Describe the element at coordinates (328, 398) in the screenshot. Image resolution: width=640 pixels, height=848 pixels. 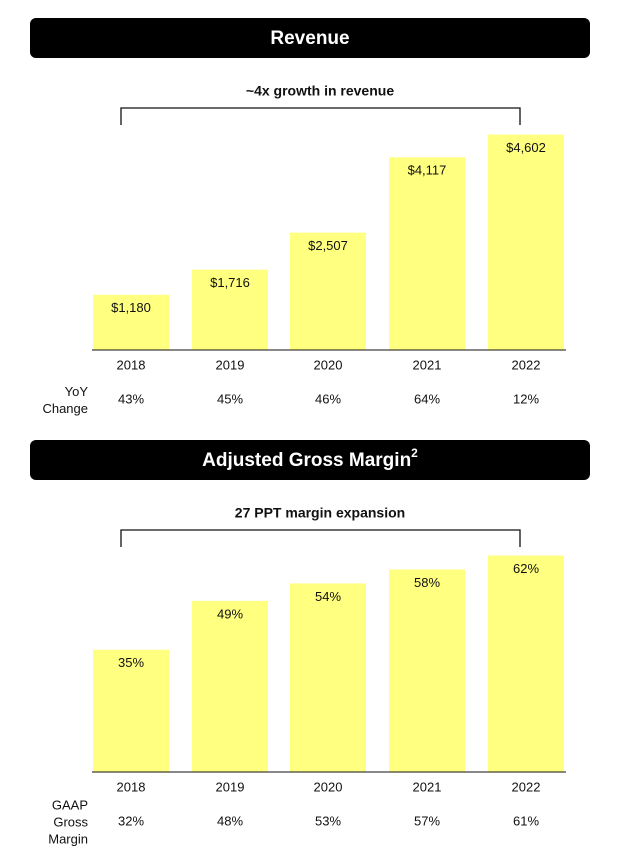
I see `row-value: 46%` at that location.